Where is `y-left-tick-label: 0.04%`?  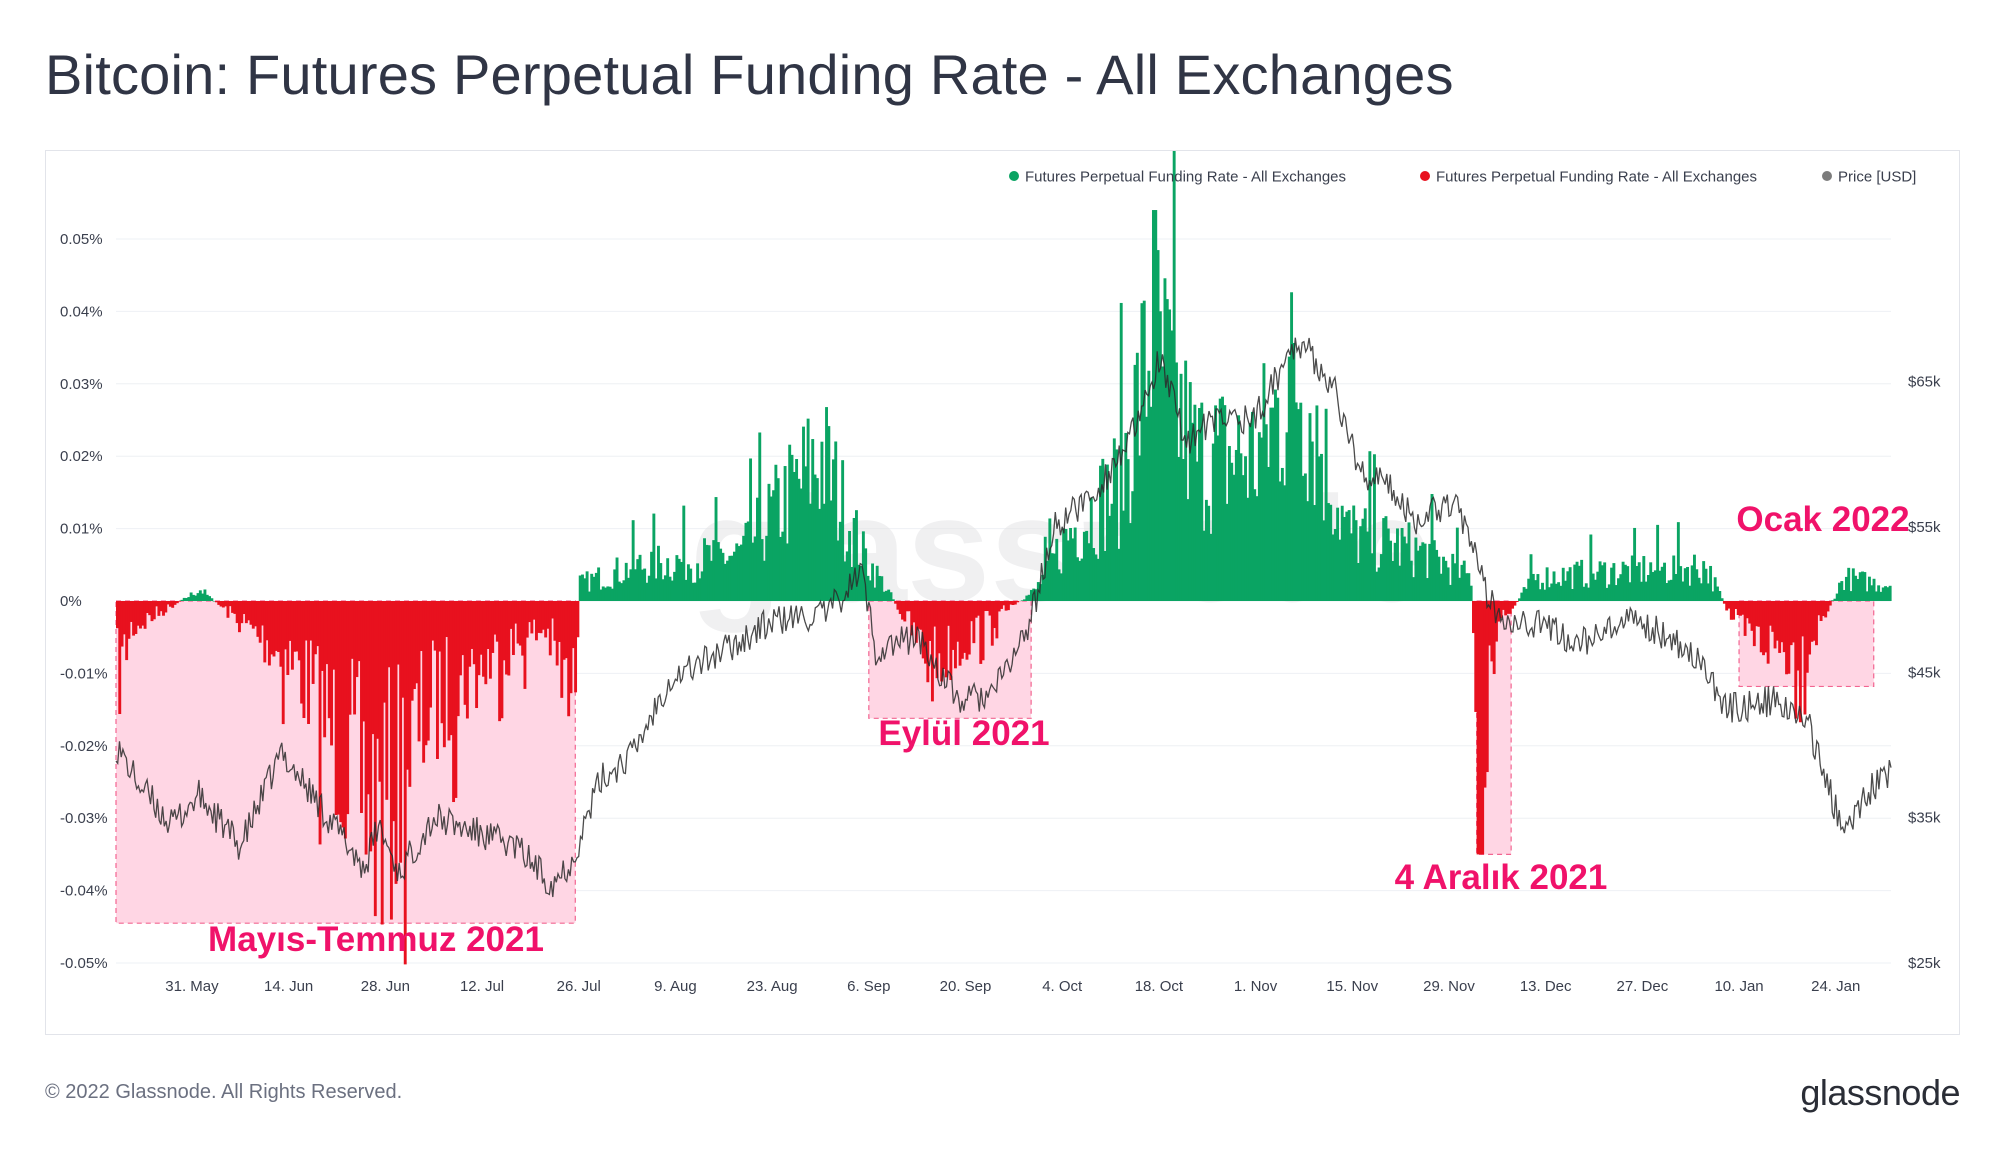
y-left-tick-label: 0.04% is located at coordinates (81, 311).